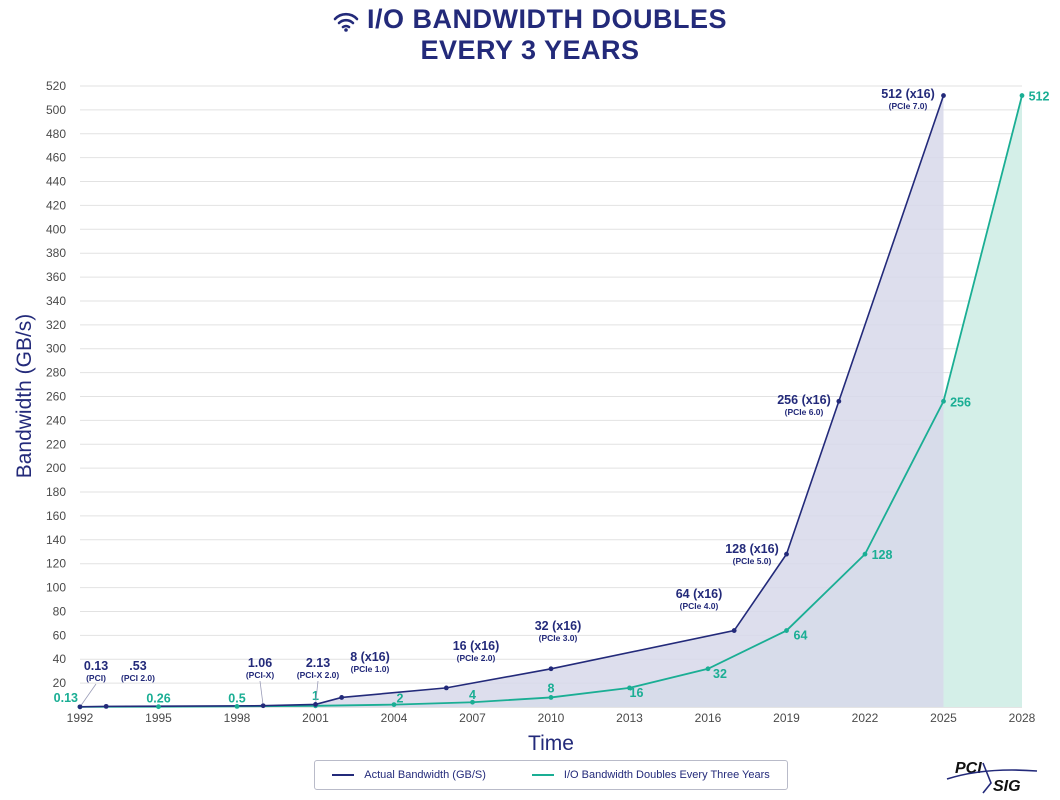  What do you see at coordinates (56, 444) in the screenshot?
I see `y-tick-label: 220` at bounding box center [56, 444].